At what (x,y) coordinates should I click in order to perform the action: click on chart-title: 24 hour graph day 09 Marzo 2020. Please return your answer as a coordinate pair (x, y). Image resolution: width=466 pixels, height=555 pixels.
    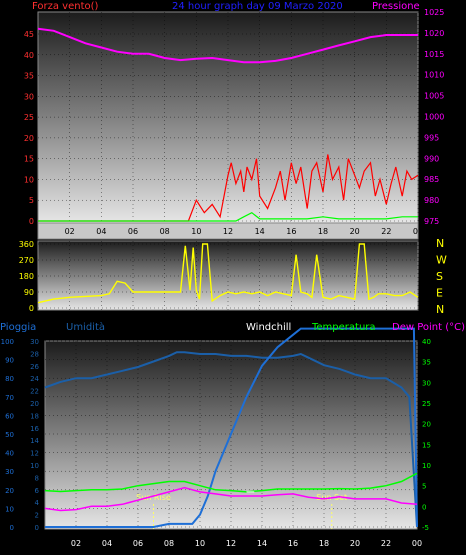
    Looking at the image, I should click on (257, 6).